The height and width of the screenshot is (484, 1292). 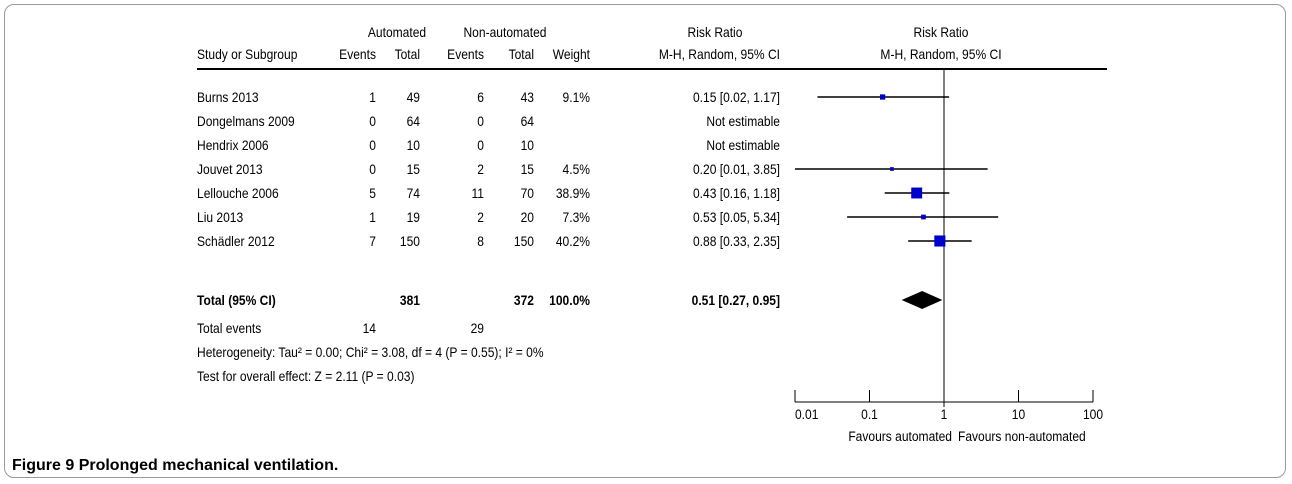 What do you see at coordinates (527, 121) in the screenshot?
I see `total-non-automated: 64` at bounding box center [527, 121].